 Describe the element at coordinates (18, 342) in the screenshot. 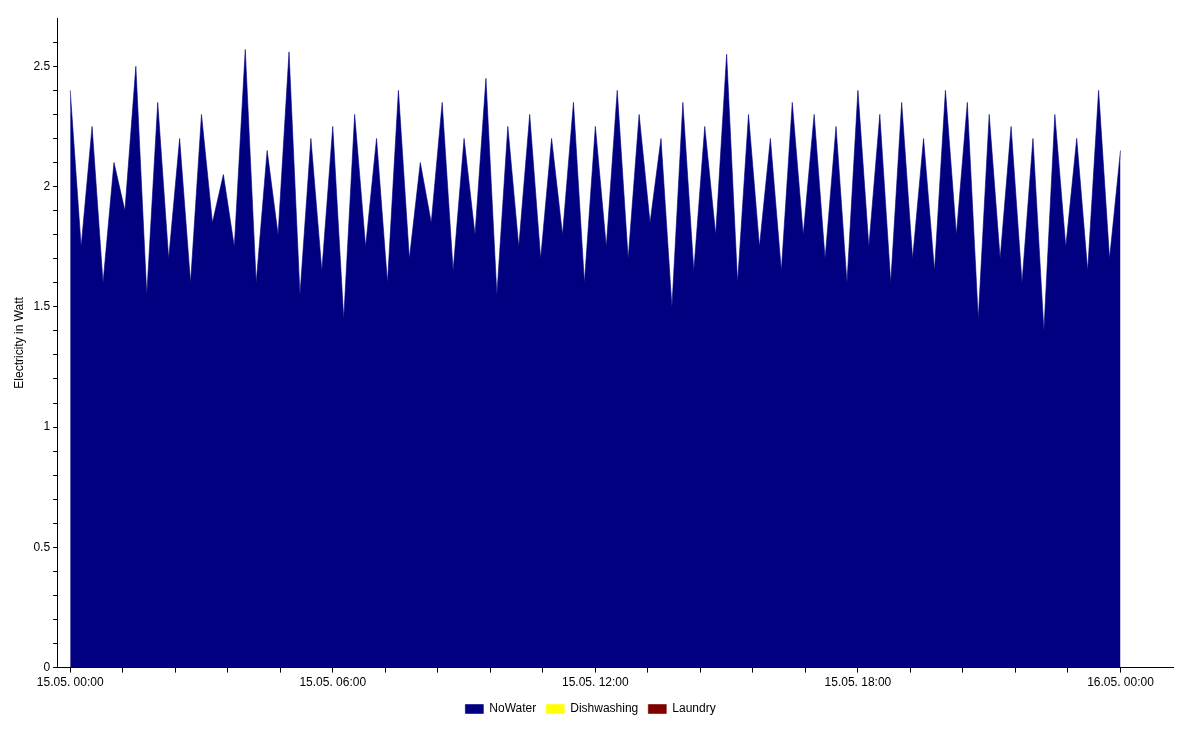

I see `y-axis-title: Electricity in Watt` at that location.